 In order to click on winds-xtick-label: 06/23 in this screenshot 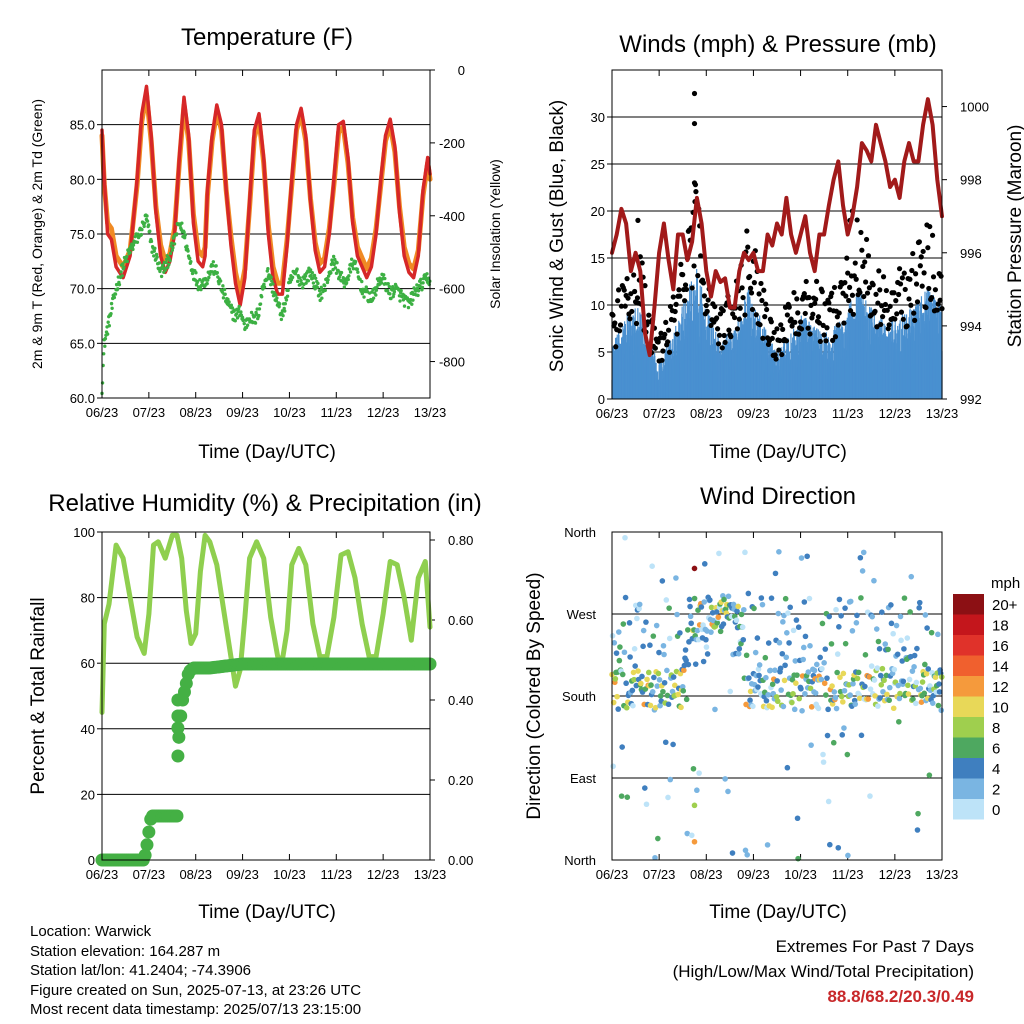, I will do `click(612, 413)`.